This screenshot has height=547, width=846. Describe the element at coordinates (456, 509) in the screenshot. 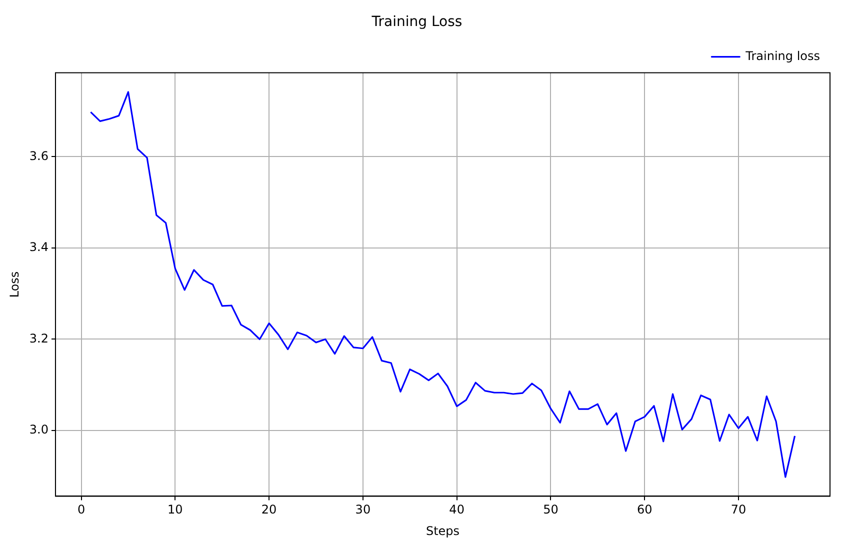

I see `x-tick-label: 40` at that location.